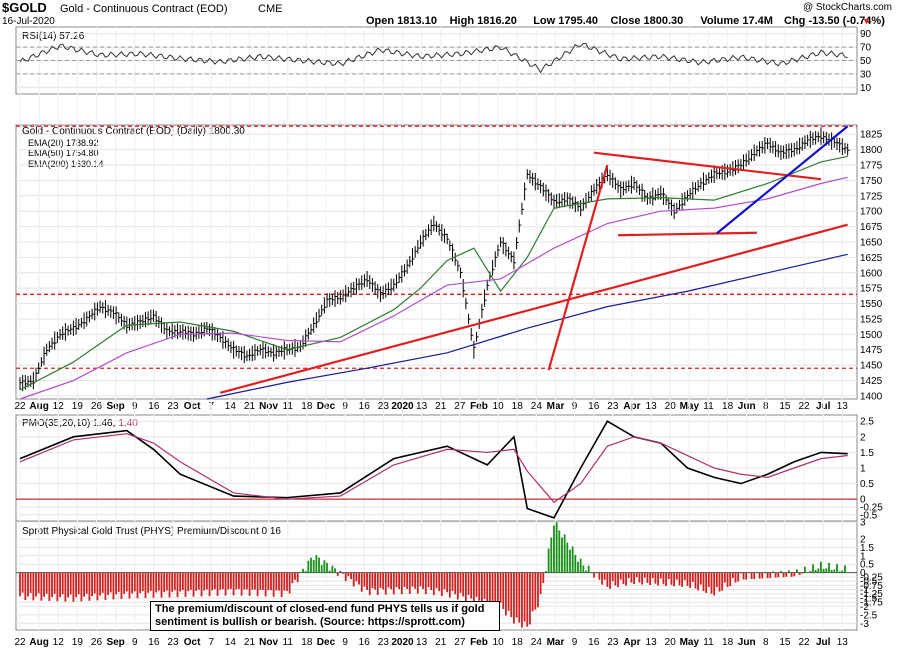 This screenshot has height=650, width=900. Describe the element at coordinates (144, 9) in the screenshot. I see `instrument-name: Gold - Continuous Contract (EOD)` at that location.